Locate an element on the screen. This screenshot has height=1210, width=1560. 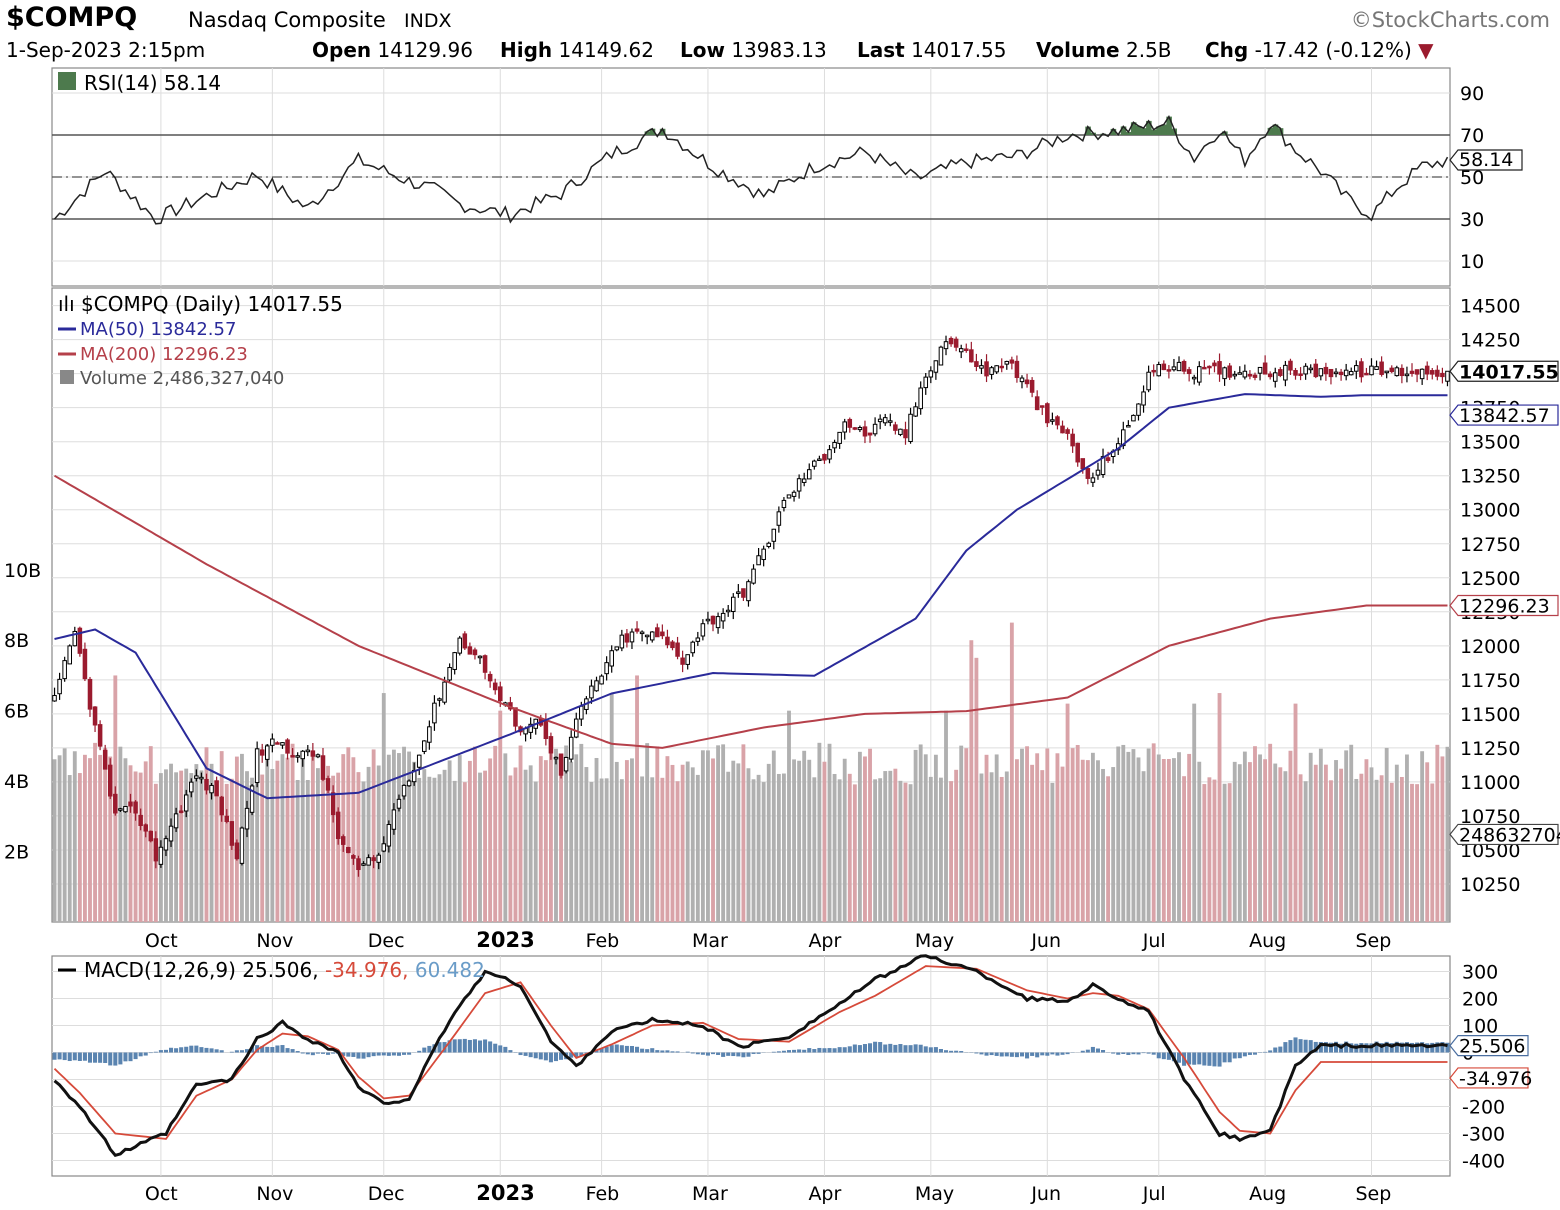
macd-tick-label: 200 is located at coordinates (1480, 1000).